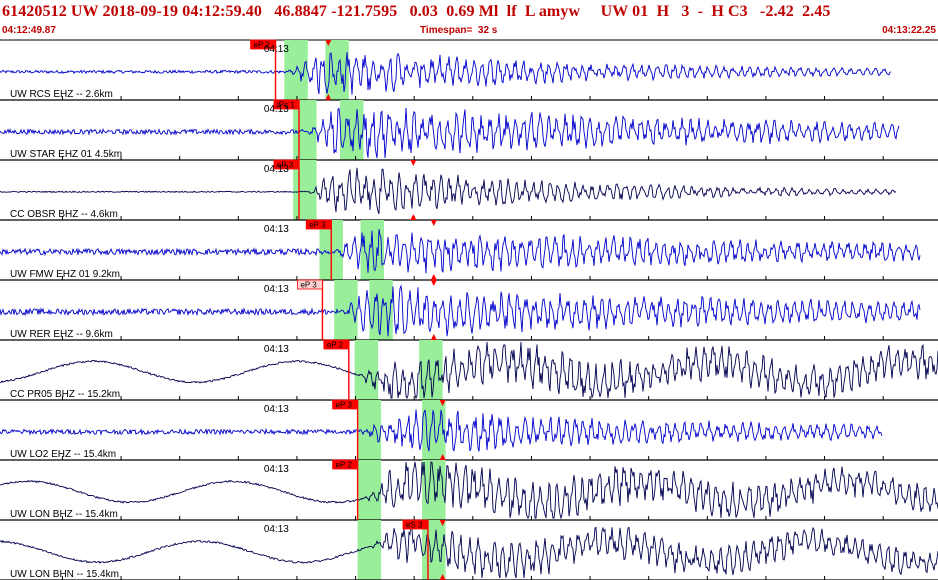 The height and width of the screenshot is (580, 938). Describe the element at coordinates (66, 154) in the screenshot. I see `station-label: UW STAR EHZ 01 4.5km` at that location.